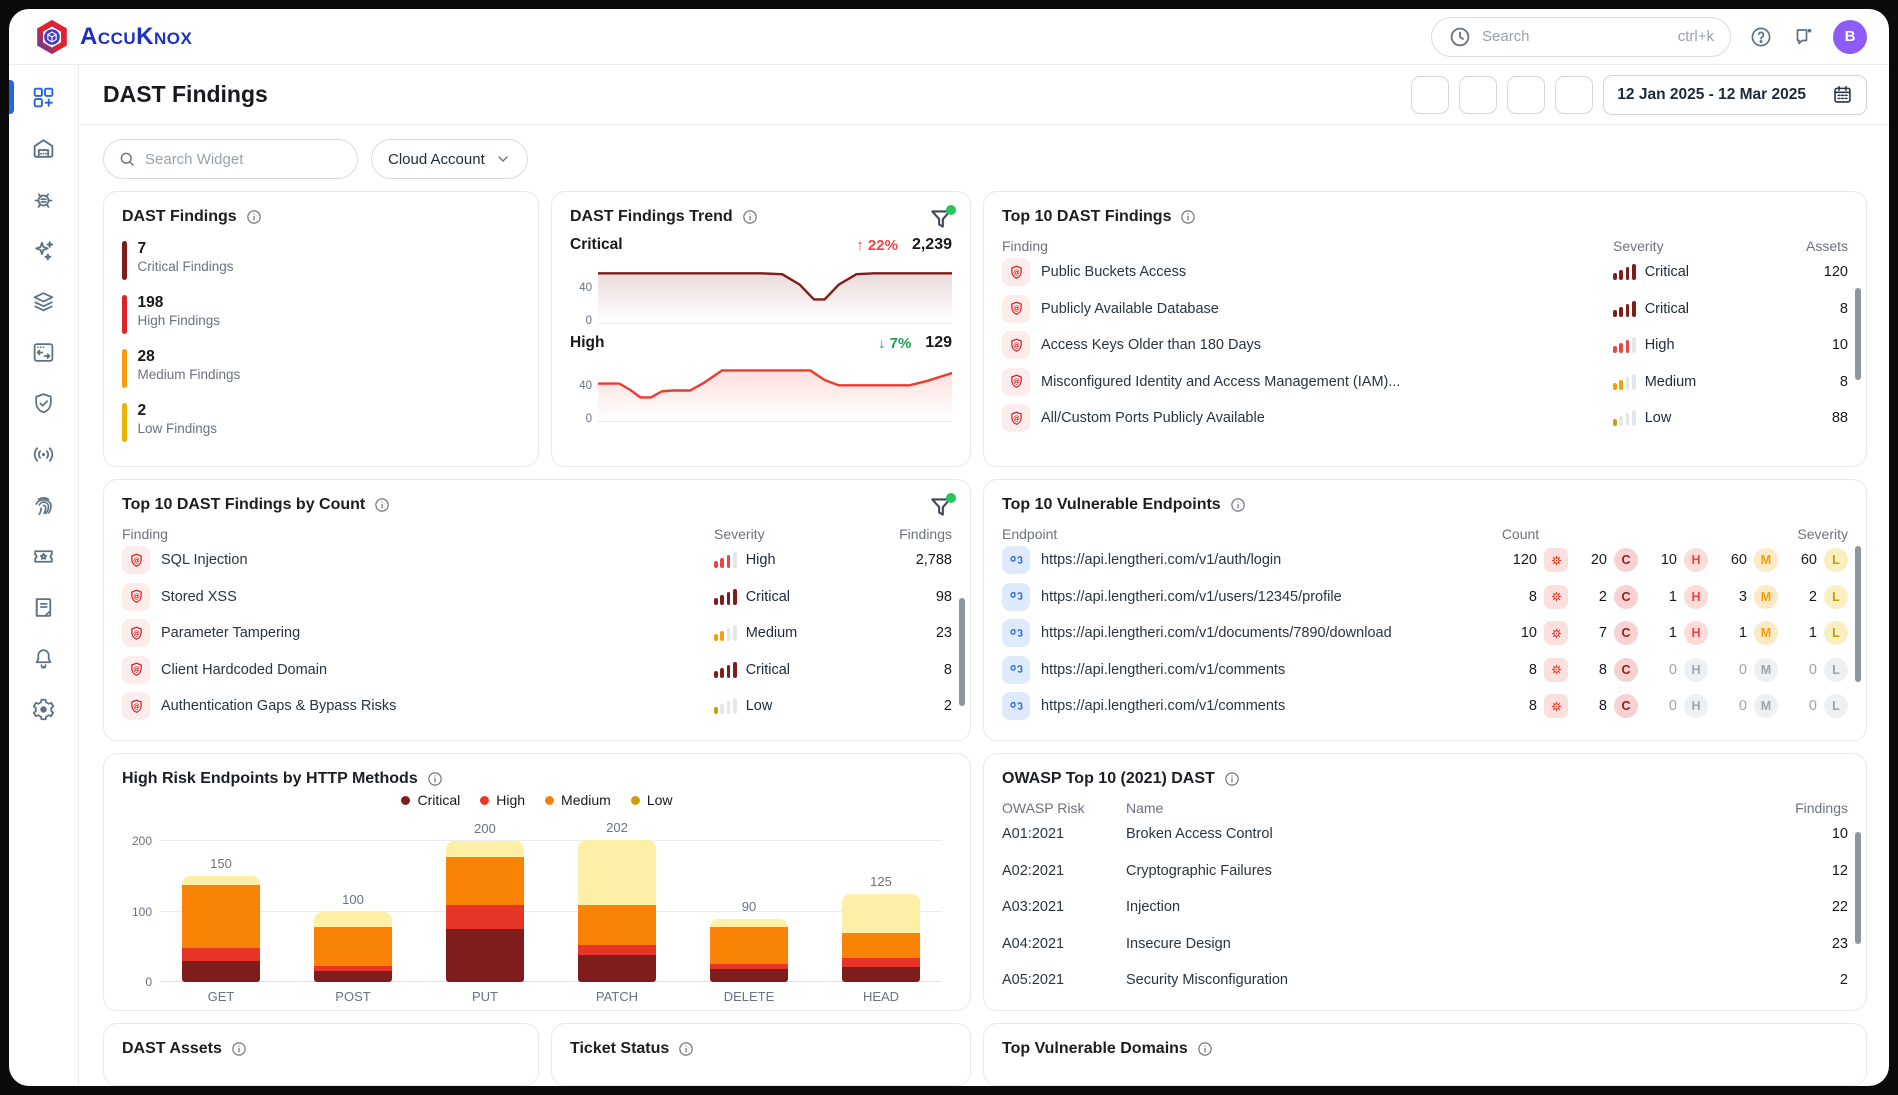  What do you see at coordinates (1735, 94) in the screenshot?
I see `date-range-picker: 12 Jan 2025 - 12 Mar 2025` at bounding box center [1735, 94].